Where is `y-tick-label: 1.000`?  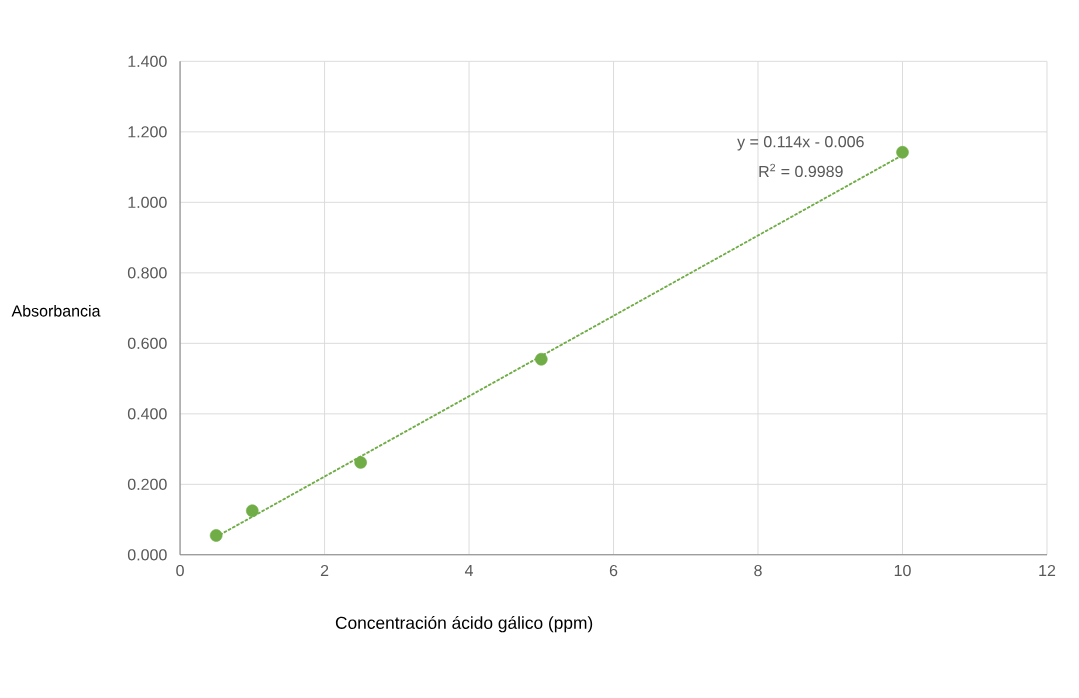 y-tick-label: 1.000 is located at coordinates (147, 202).